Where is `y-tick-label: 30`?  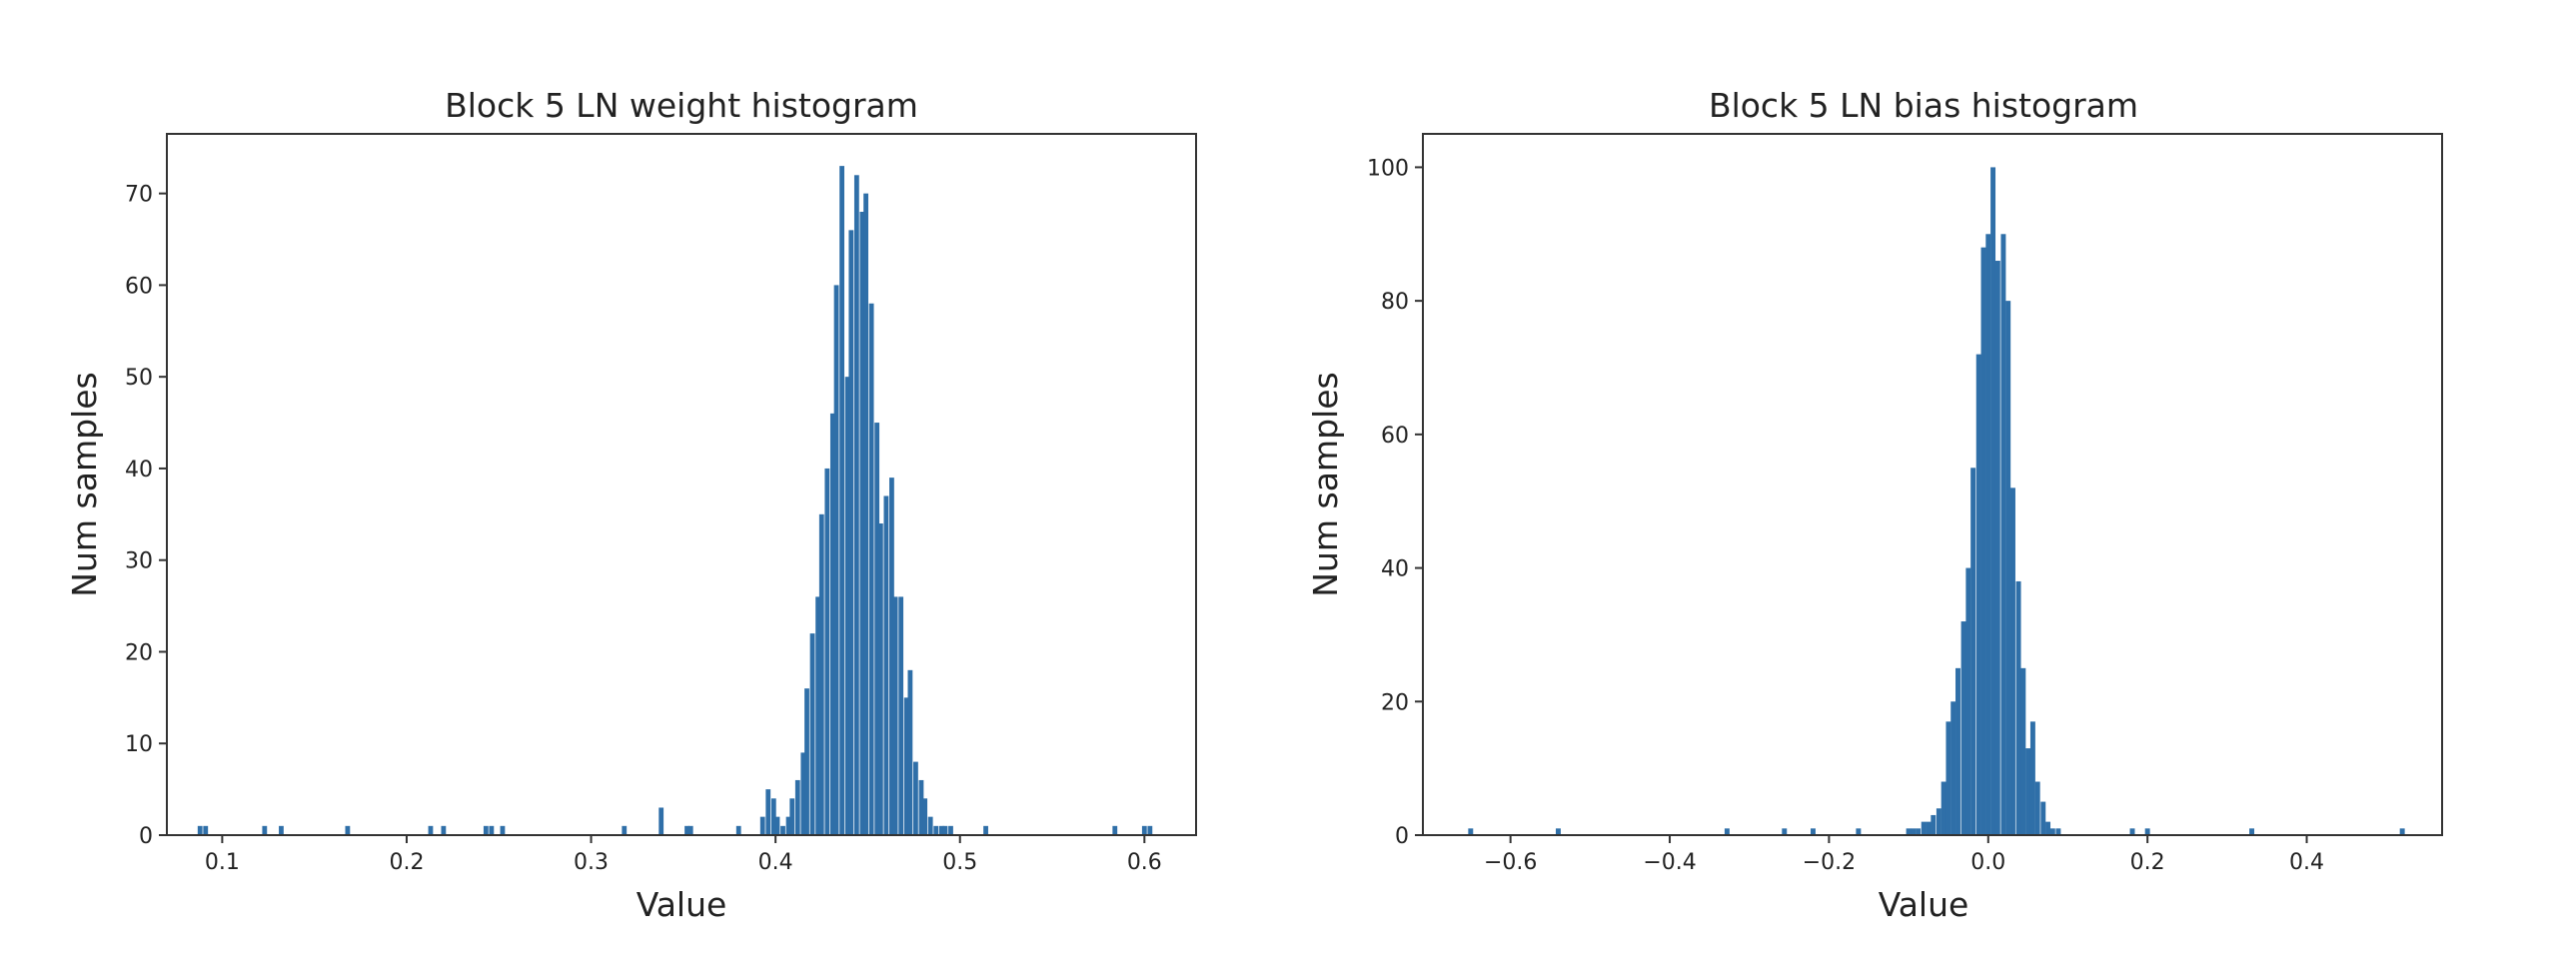
y-tick-label: 30 is located at coordinates (139, 561).